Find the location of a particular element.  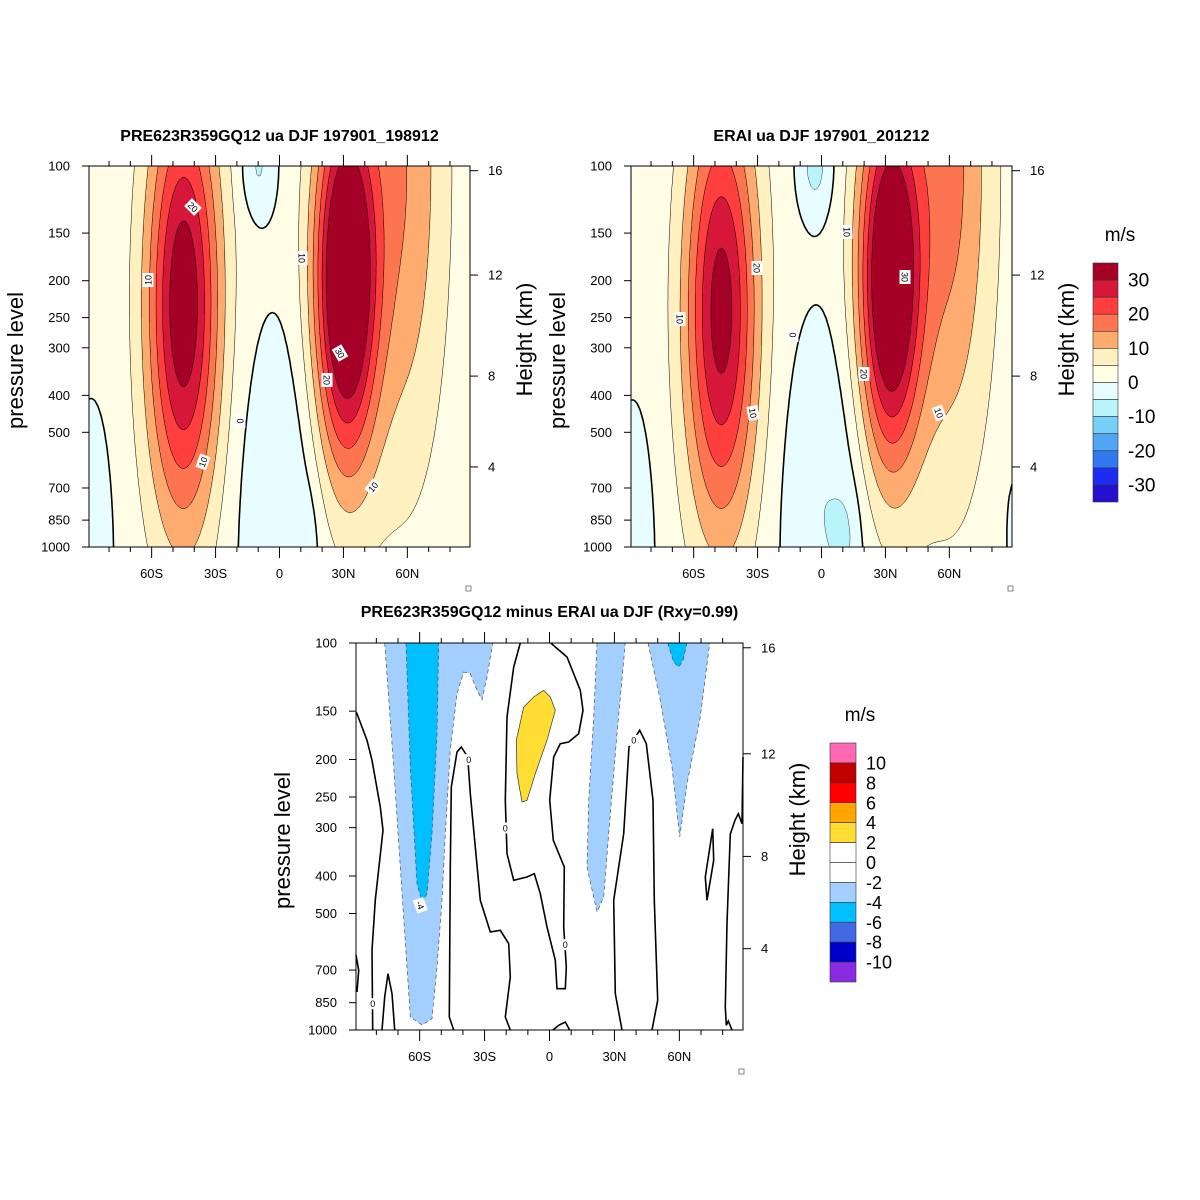

y-tick-label: 850 is located at coordinates (59, 520).